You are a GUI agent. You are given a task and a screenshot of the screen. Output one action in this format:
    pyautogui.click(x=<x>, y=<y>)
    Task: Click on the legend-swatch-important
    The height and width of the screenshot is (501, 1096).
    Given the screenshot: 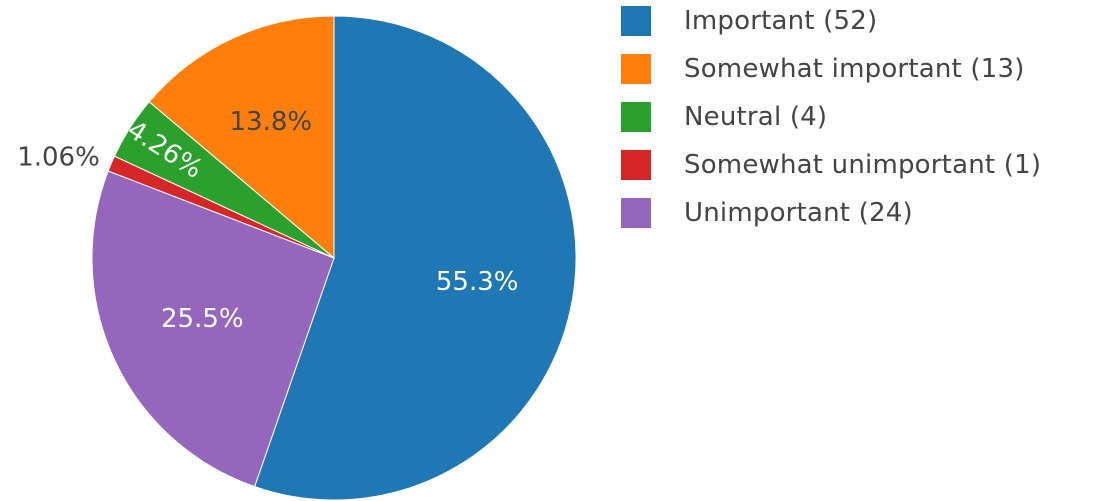 What is the action you would take?
    pyautogui.click(x=636, y=21)
    